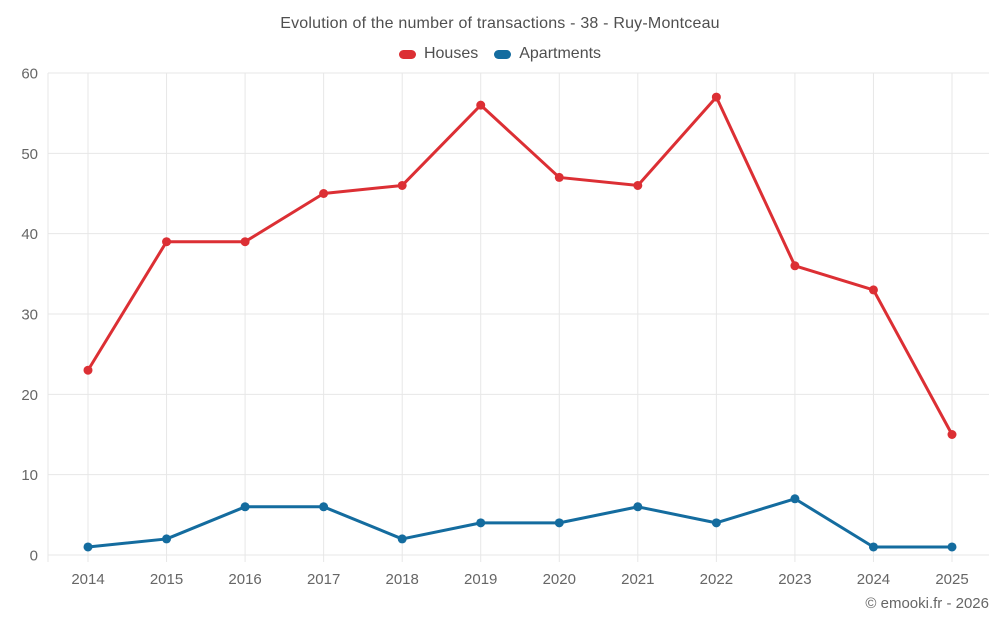 This screenshot has height=625, width=1000. I want to click on data-point-apartments-2023, so click(795, 499).